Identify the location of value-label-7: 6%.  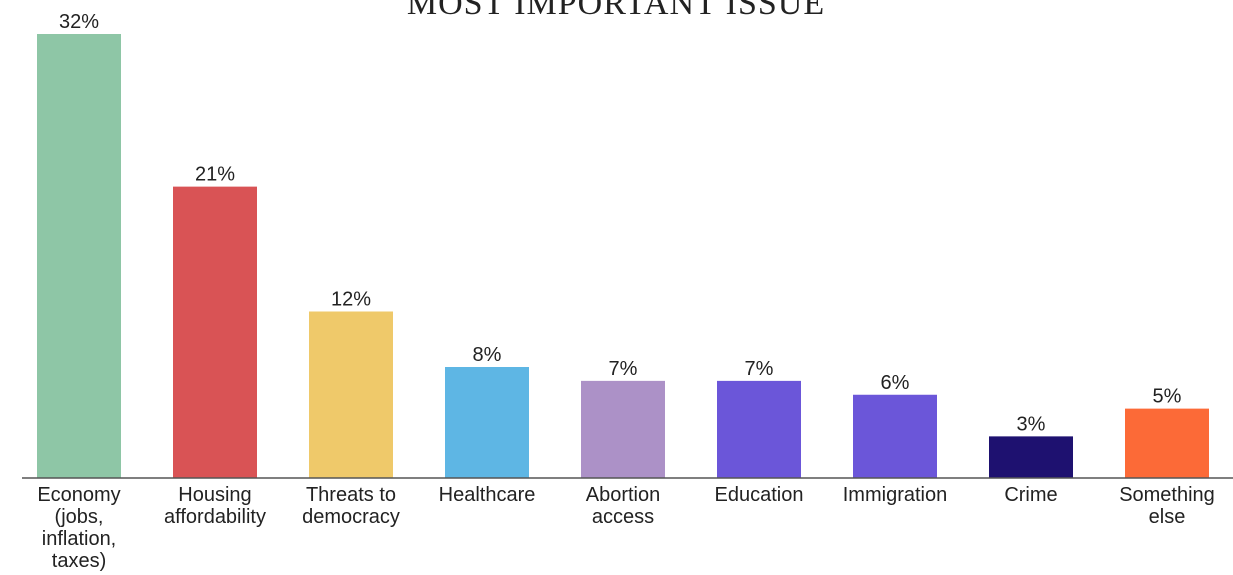
(895, 383).